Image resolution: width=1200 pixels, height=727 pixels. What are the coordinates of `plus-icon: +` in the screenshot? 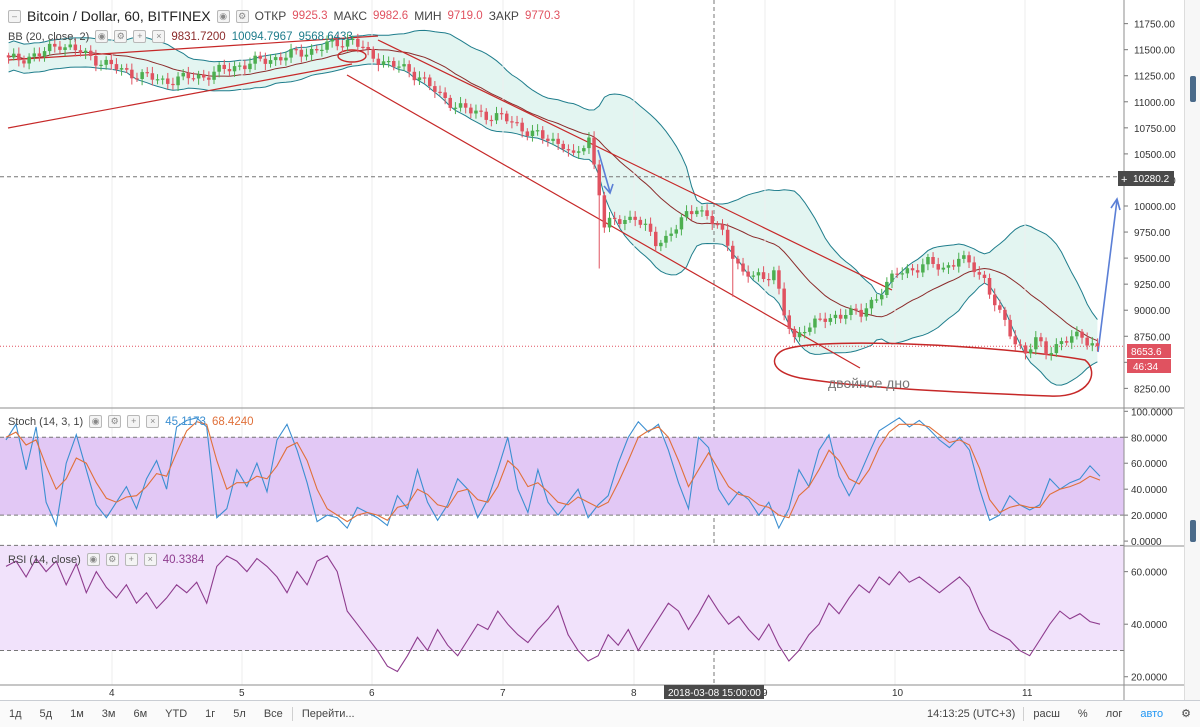 It's located at (1124, 180).